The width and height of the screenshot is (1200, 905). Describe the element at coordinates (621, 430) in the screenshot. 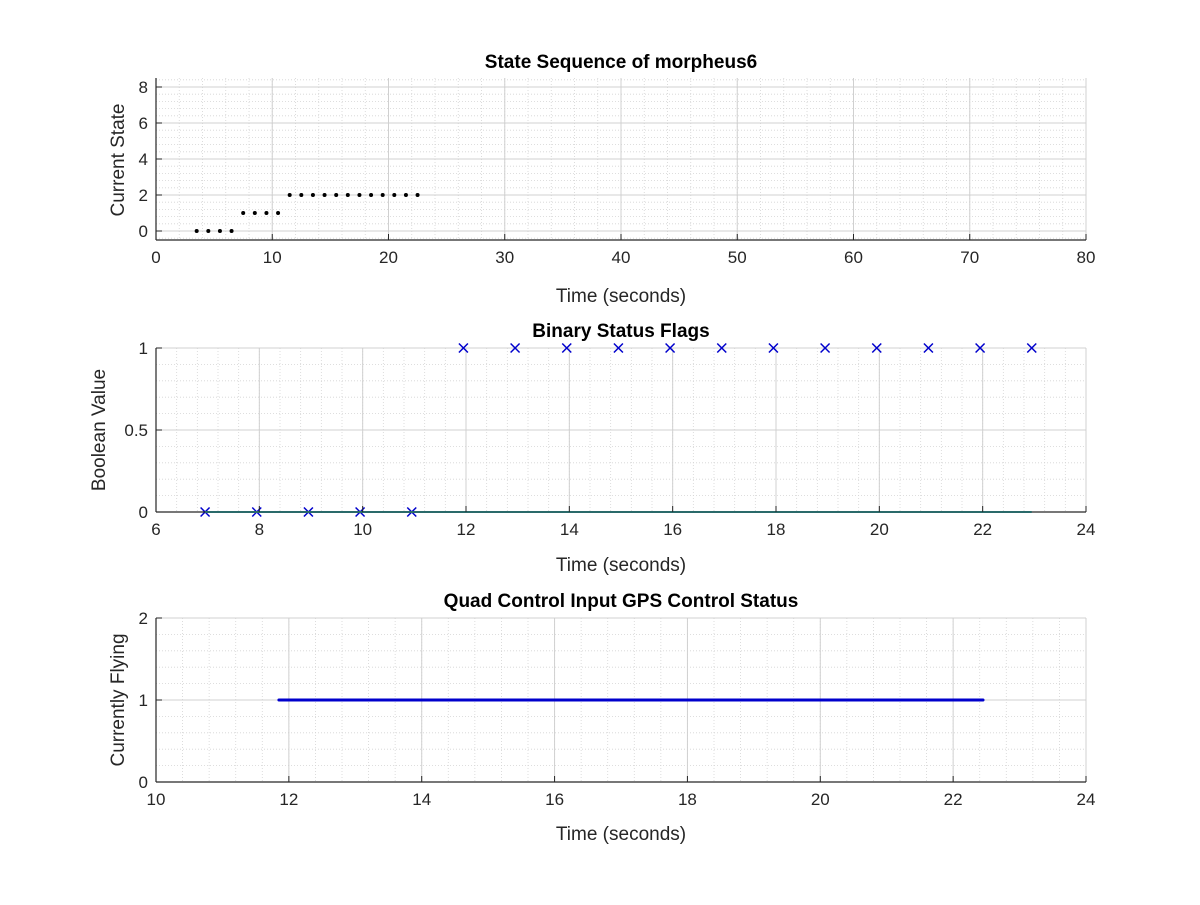

I see `binary-status-grid` at that location.